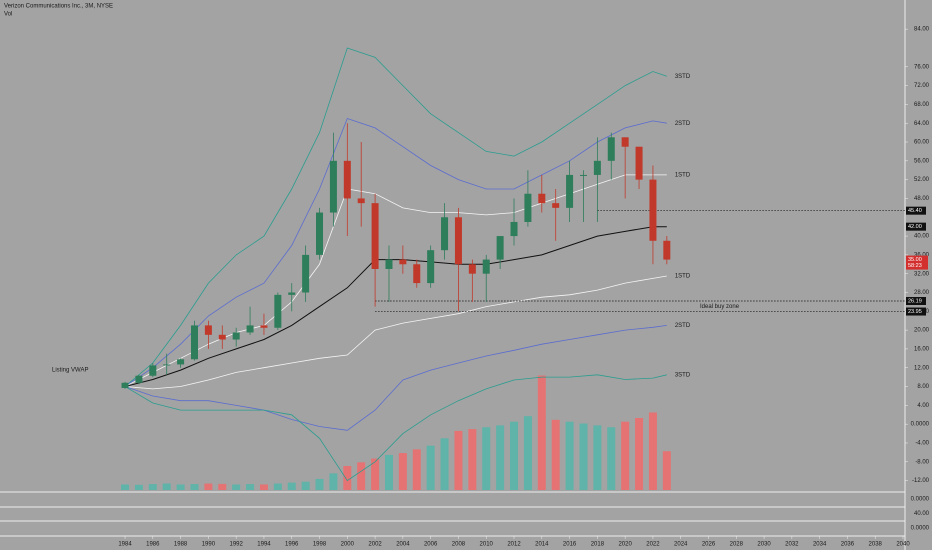 This screenshot has height=550, width=932. What do you see at coordinates (922, 105) in the screenshot?
I see `y-tick-label: 68.00` at bounding box center [922, 105].